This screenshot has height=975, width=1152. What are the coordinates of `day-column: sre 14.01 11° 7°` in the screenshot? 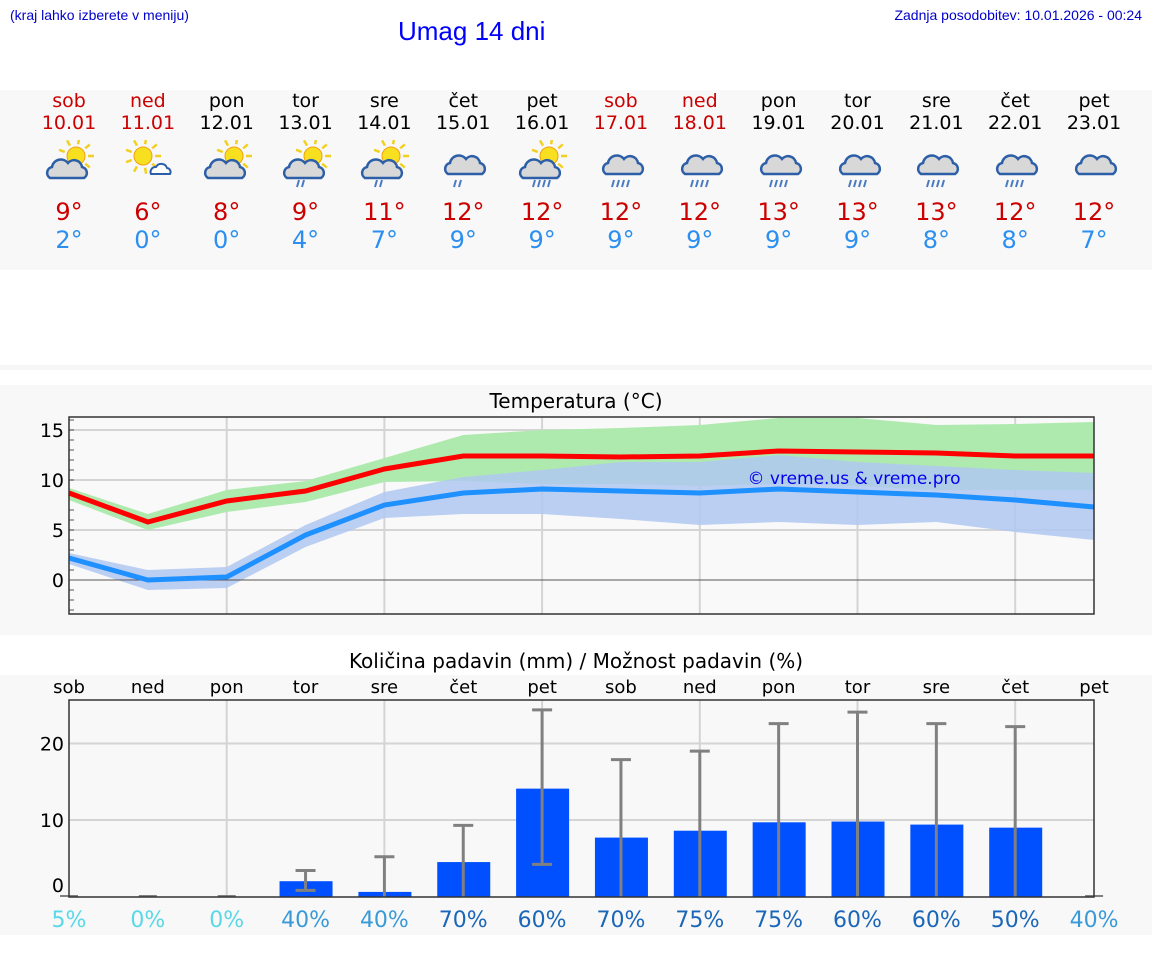 It's located at (384, 180).